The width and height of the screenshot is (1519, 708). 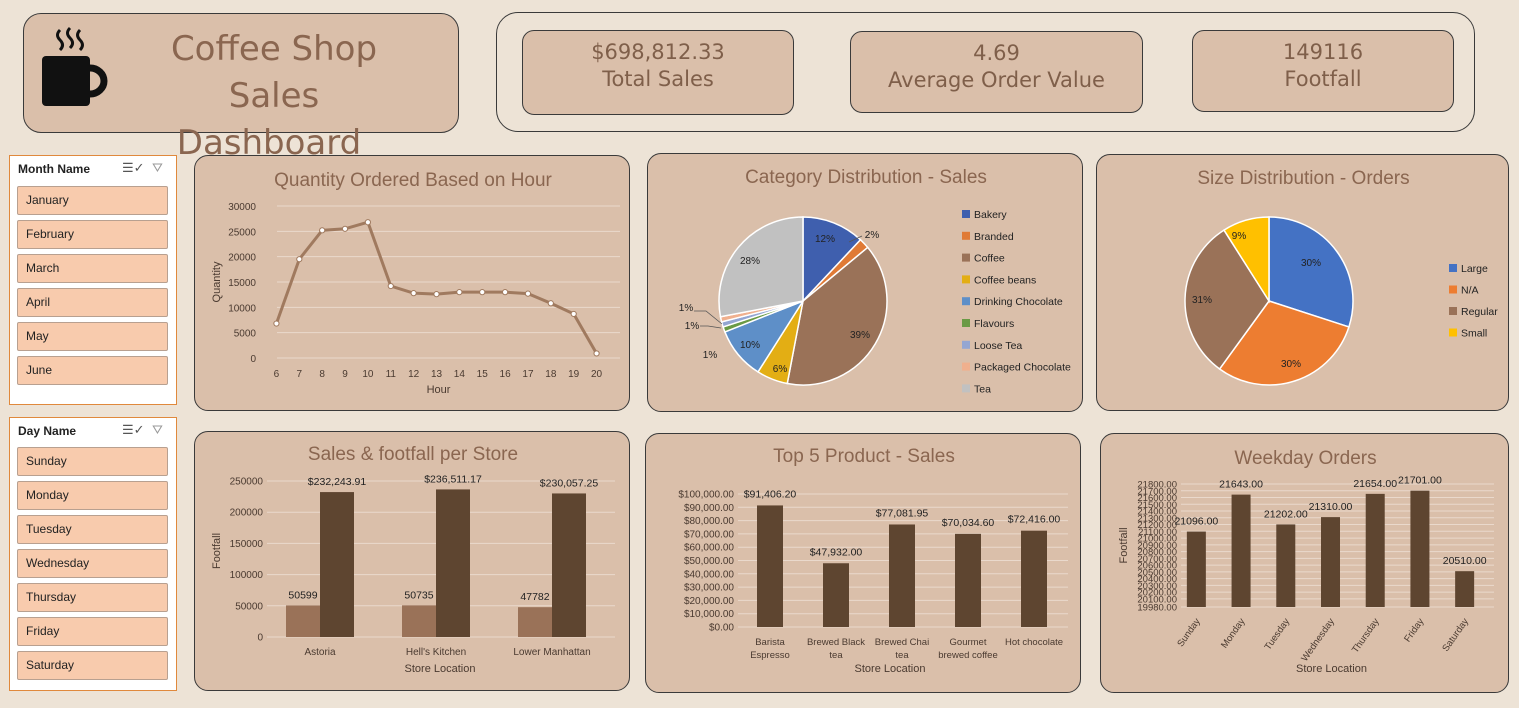 What do you see at coordinates (864, 456) in the screenshot?
I see `chart-title: Top 5 Product - Sales` at bounding box center [864, 456].